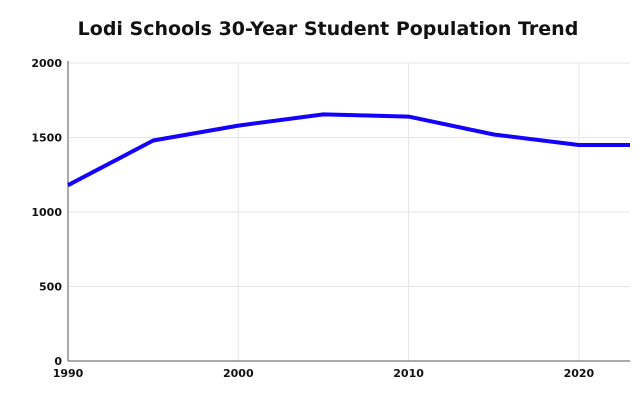  I want to click on y-tick-label: 1500, so click(46, 138).